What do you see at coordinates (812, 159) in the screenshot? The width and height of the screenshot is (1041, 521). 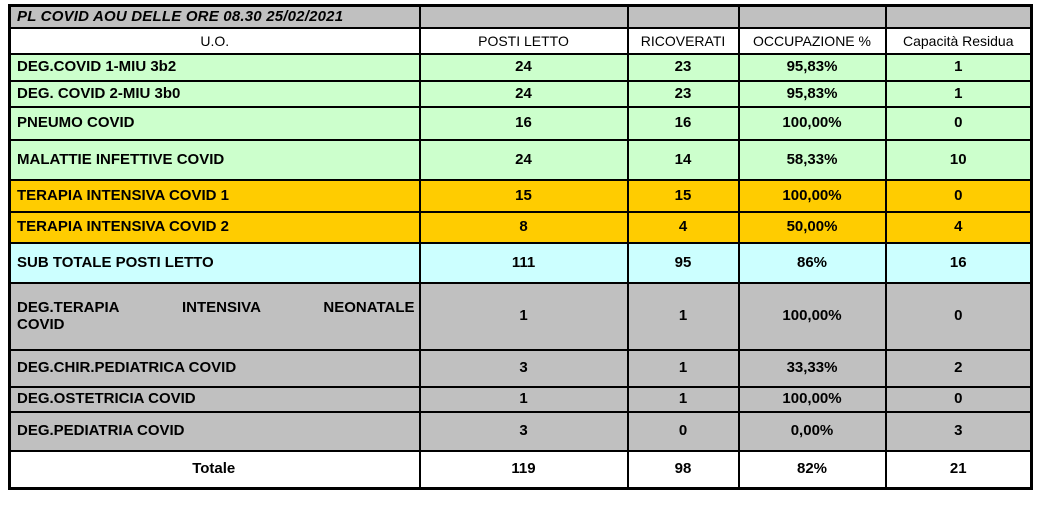 I see `occupazione-cell: 58,33%` at bounding box center [812, 159].